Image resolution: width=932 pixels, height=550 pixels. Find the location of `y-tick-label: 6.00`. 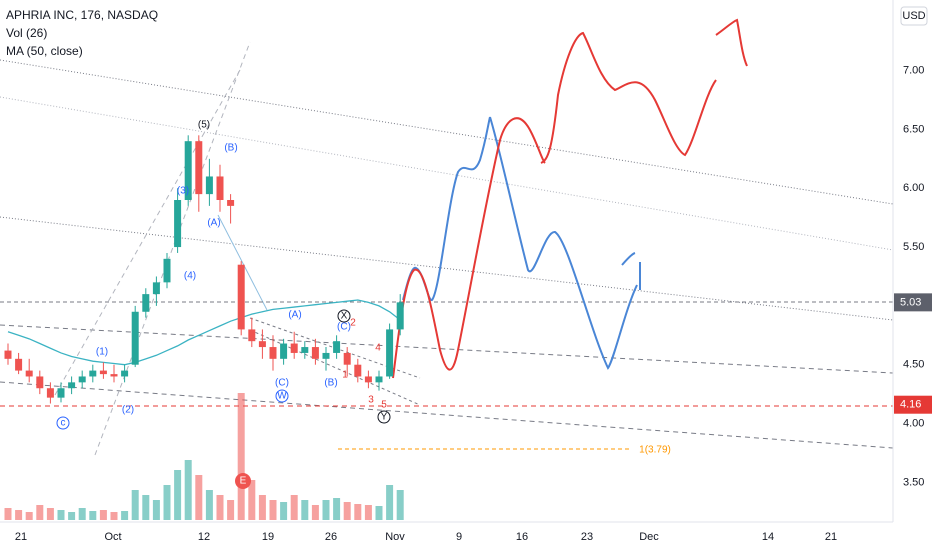

y-tick-label: 6.00 is located at coordinates (913, 188).